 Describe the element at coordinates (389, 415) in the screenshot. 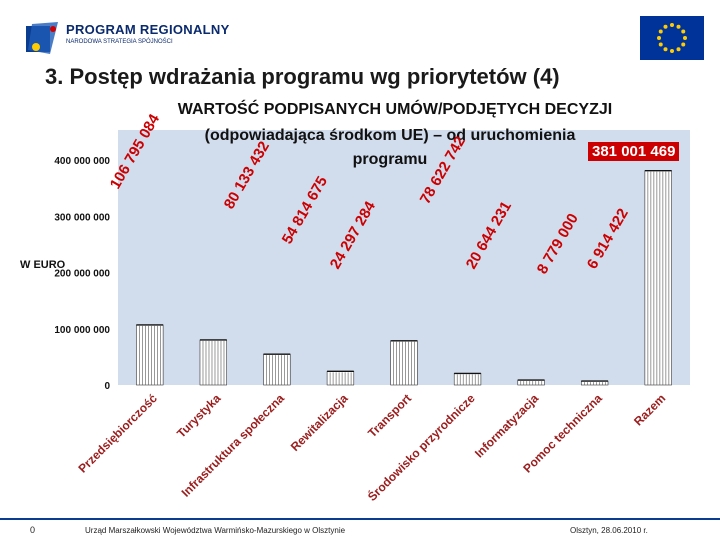

I see `x-tick-label: Transport` at that location.